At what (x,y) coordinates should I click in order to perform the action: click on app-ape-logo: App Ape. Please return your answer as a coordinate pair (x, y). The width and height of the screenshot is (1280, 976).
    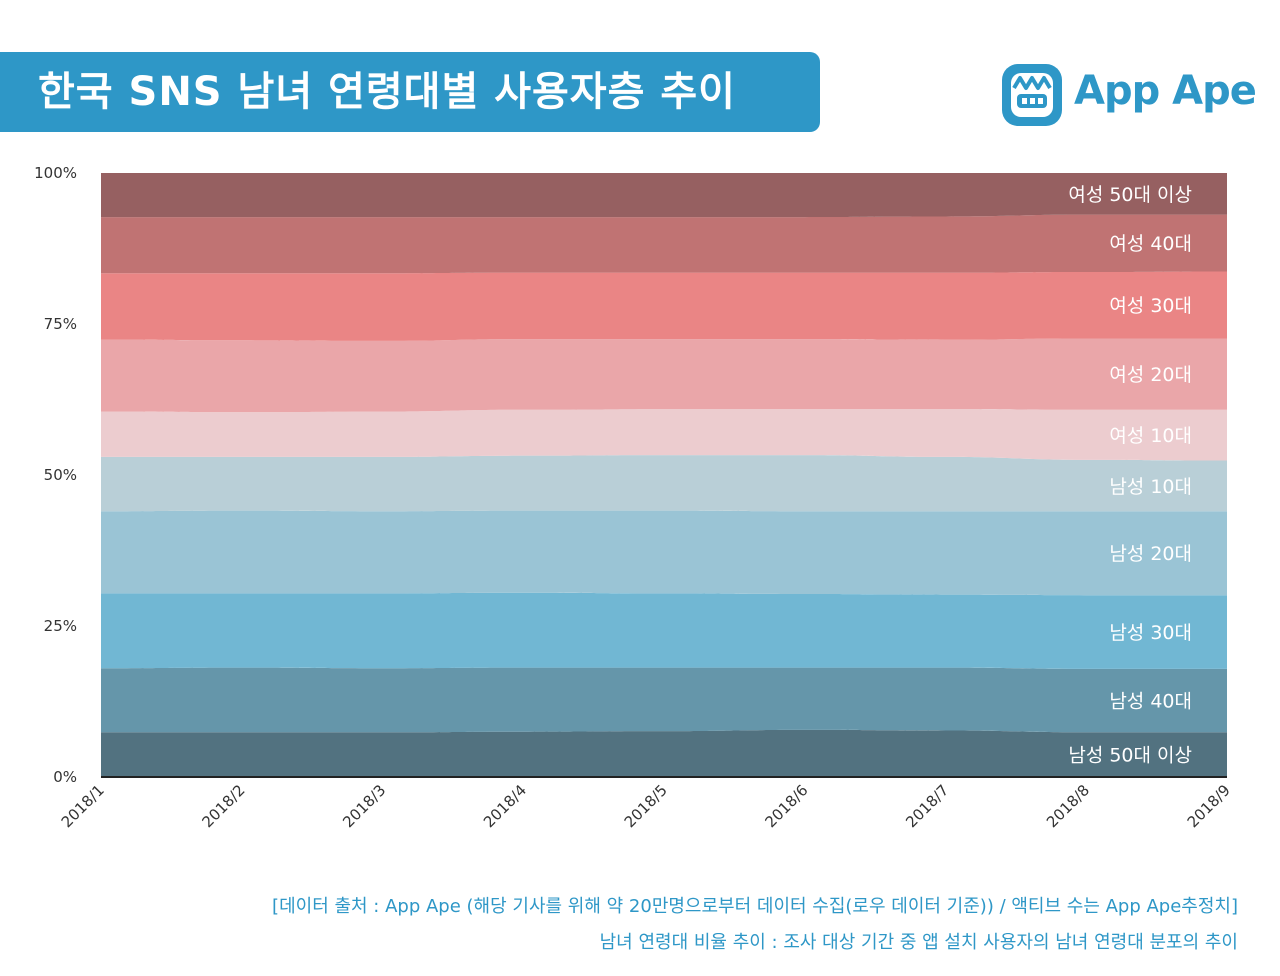
    Looking at the image, I should click on (1135, 94).